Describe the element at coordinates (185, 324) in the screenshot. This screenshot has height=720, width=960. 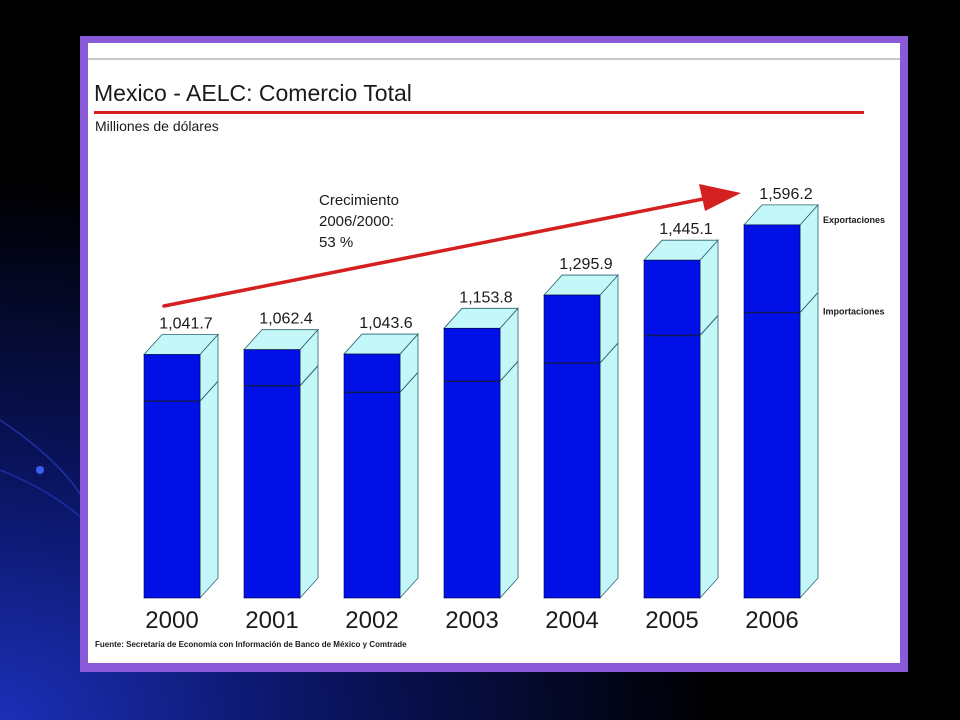
I see `value-label-2000: 1,041.7` at that location.